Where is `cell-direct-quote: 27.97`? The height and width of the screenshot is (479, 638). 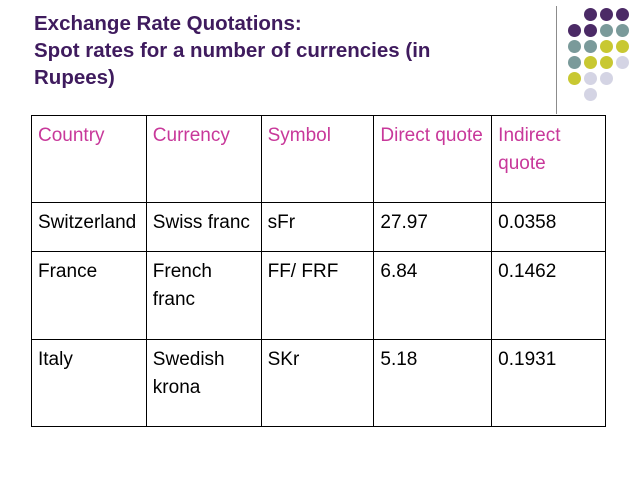
cell-direct-quote: 27.97 is located at coordinates (433, 227).